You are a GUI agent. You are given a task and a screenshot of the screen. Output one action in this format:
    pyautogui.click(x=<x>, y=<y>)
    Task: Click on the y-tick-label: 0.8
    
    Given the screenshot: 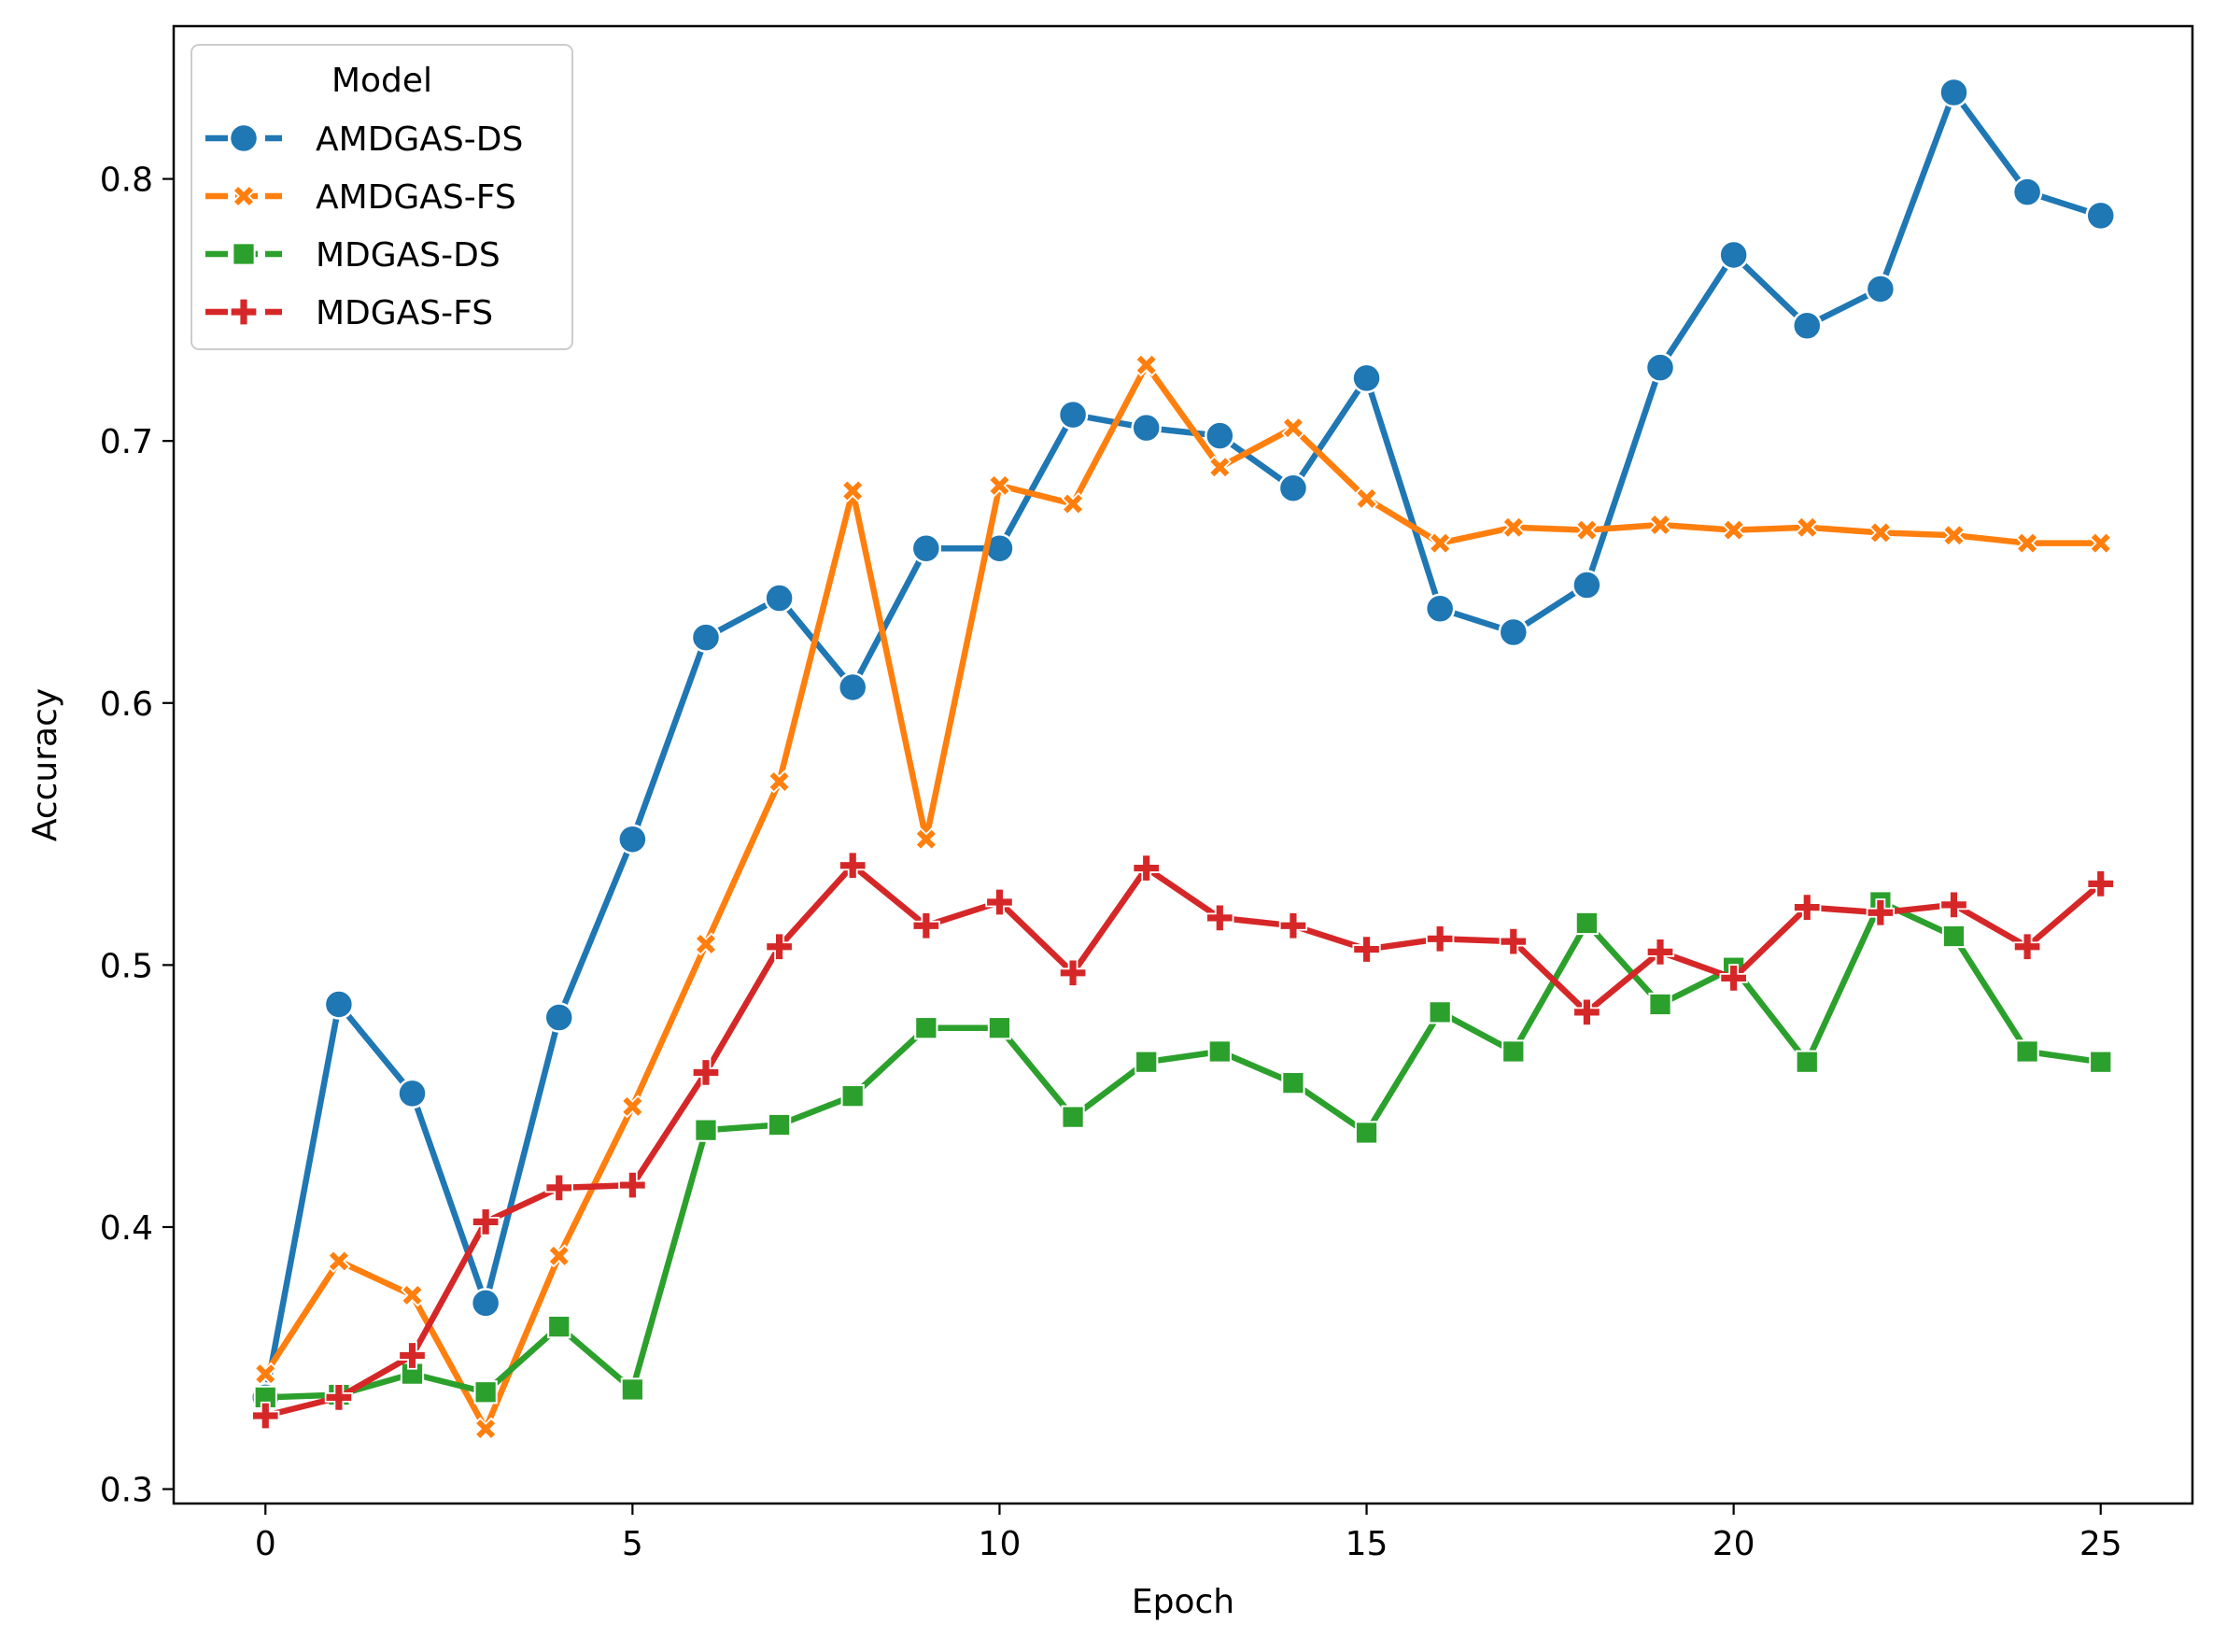 What is the action you would take?
    pyautogui.click(x=127, y=181)
    